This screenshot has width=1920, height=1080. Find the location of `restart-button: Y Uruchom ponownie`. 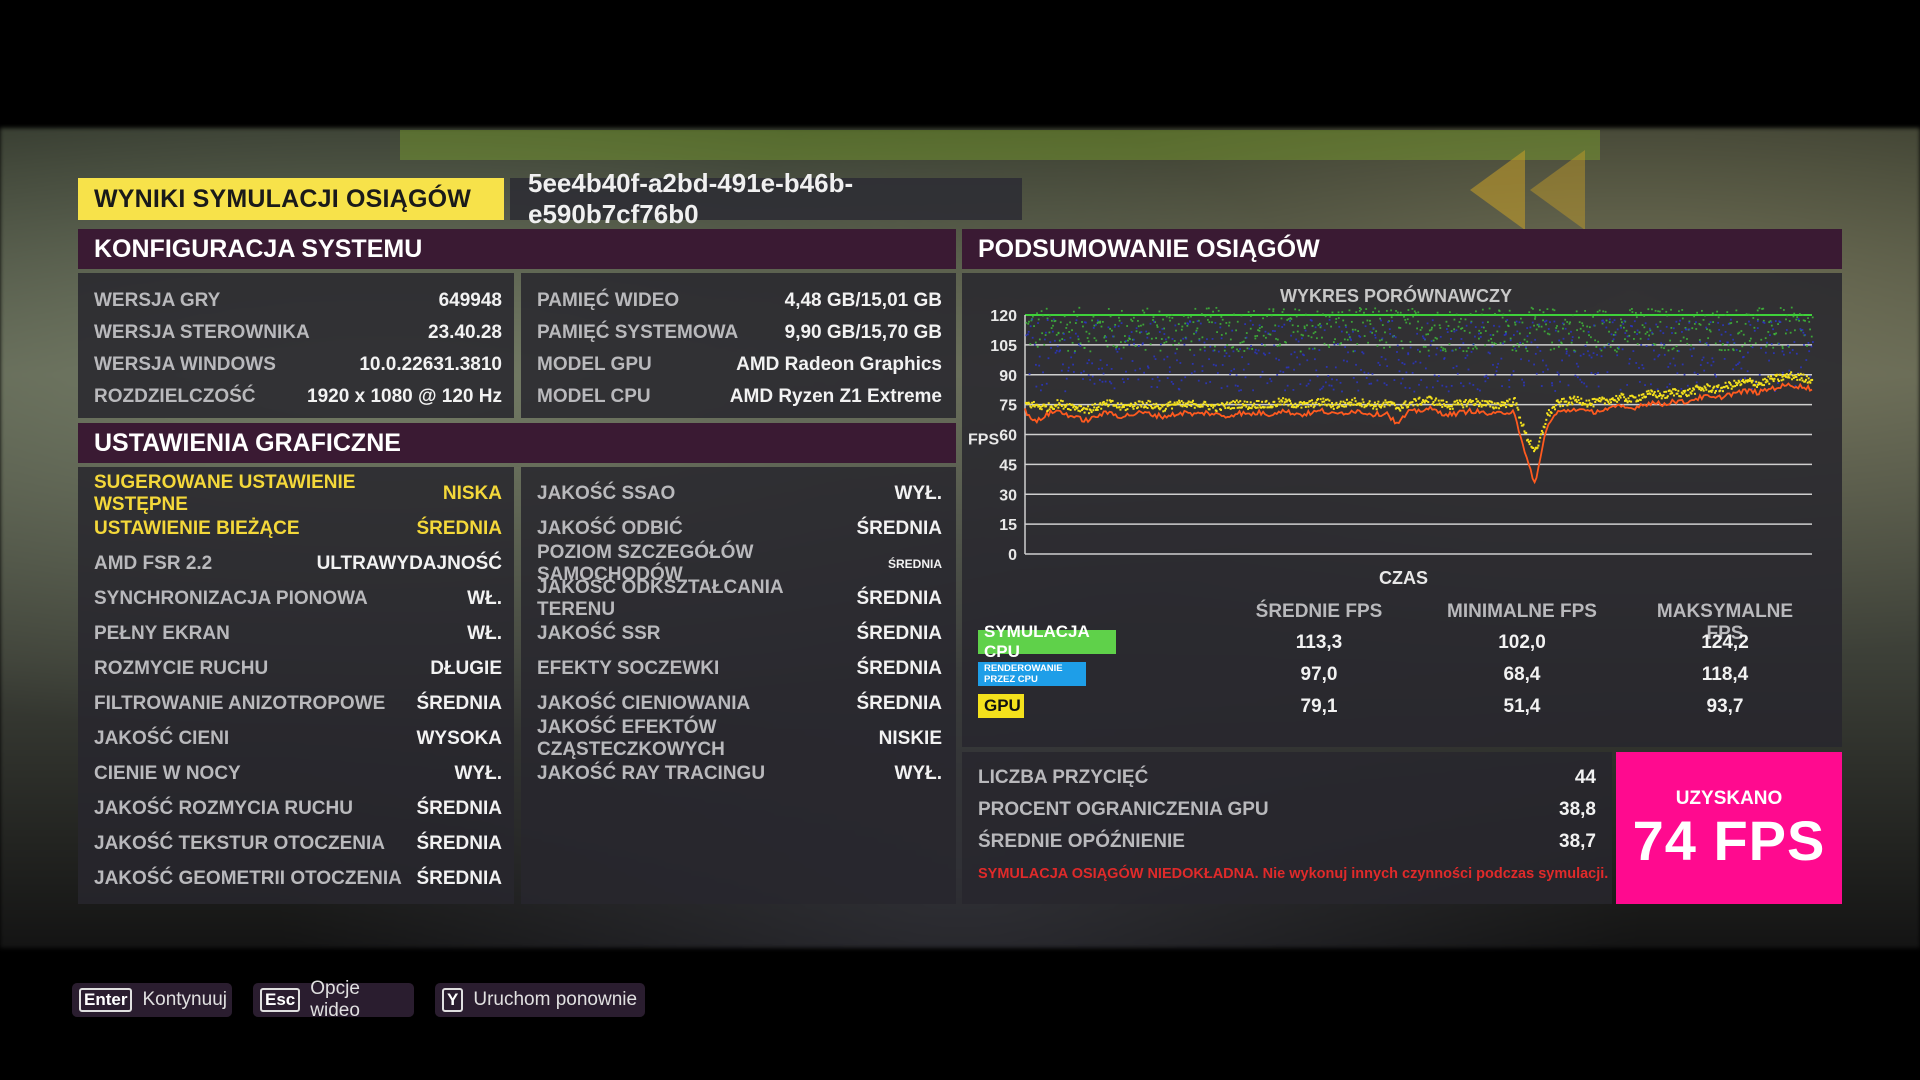

restart-button: Y Uruchom ponownie is located at coordinates (540, 1000).